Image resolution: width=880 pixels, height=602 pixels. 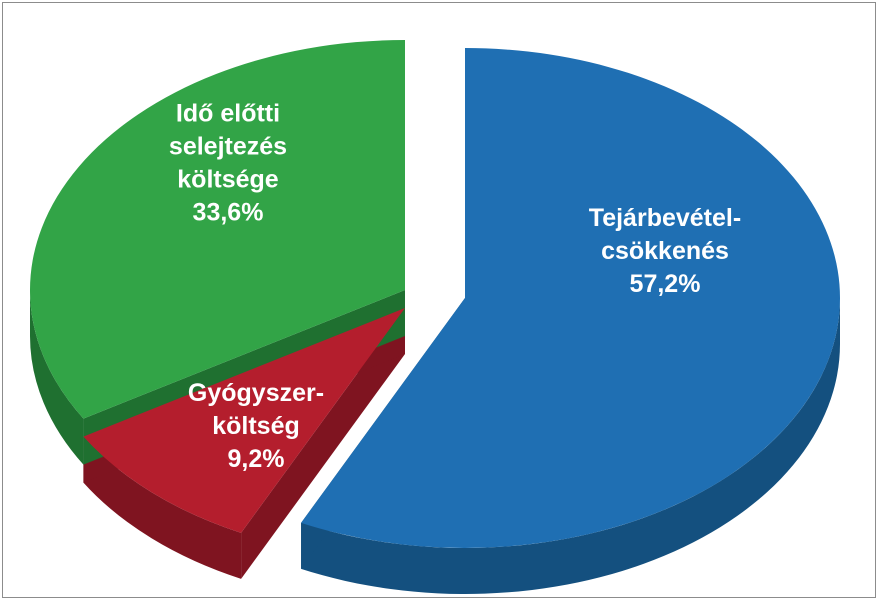 I want to click on slice-category-label: csökkenés, so click(x=665, y=251).